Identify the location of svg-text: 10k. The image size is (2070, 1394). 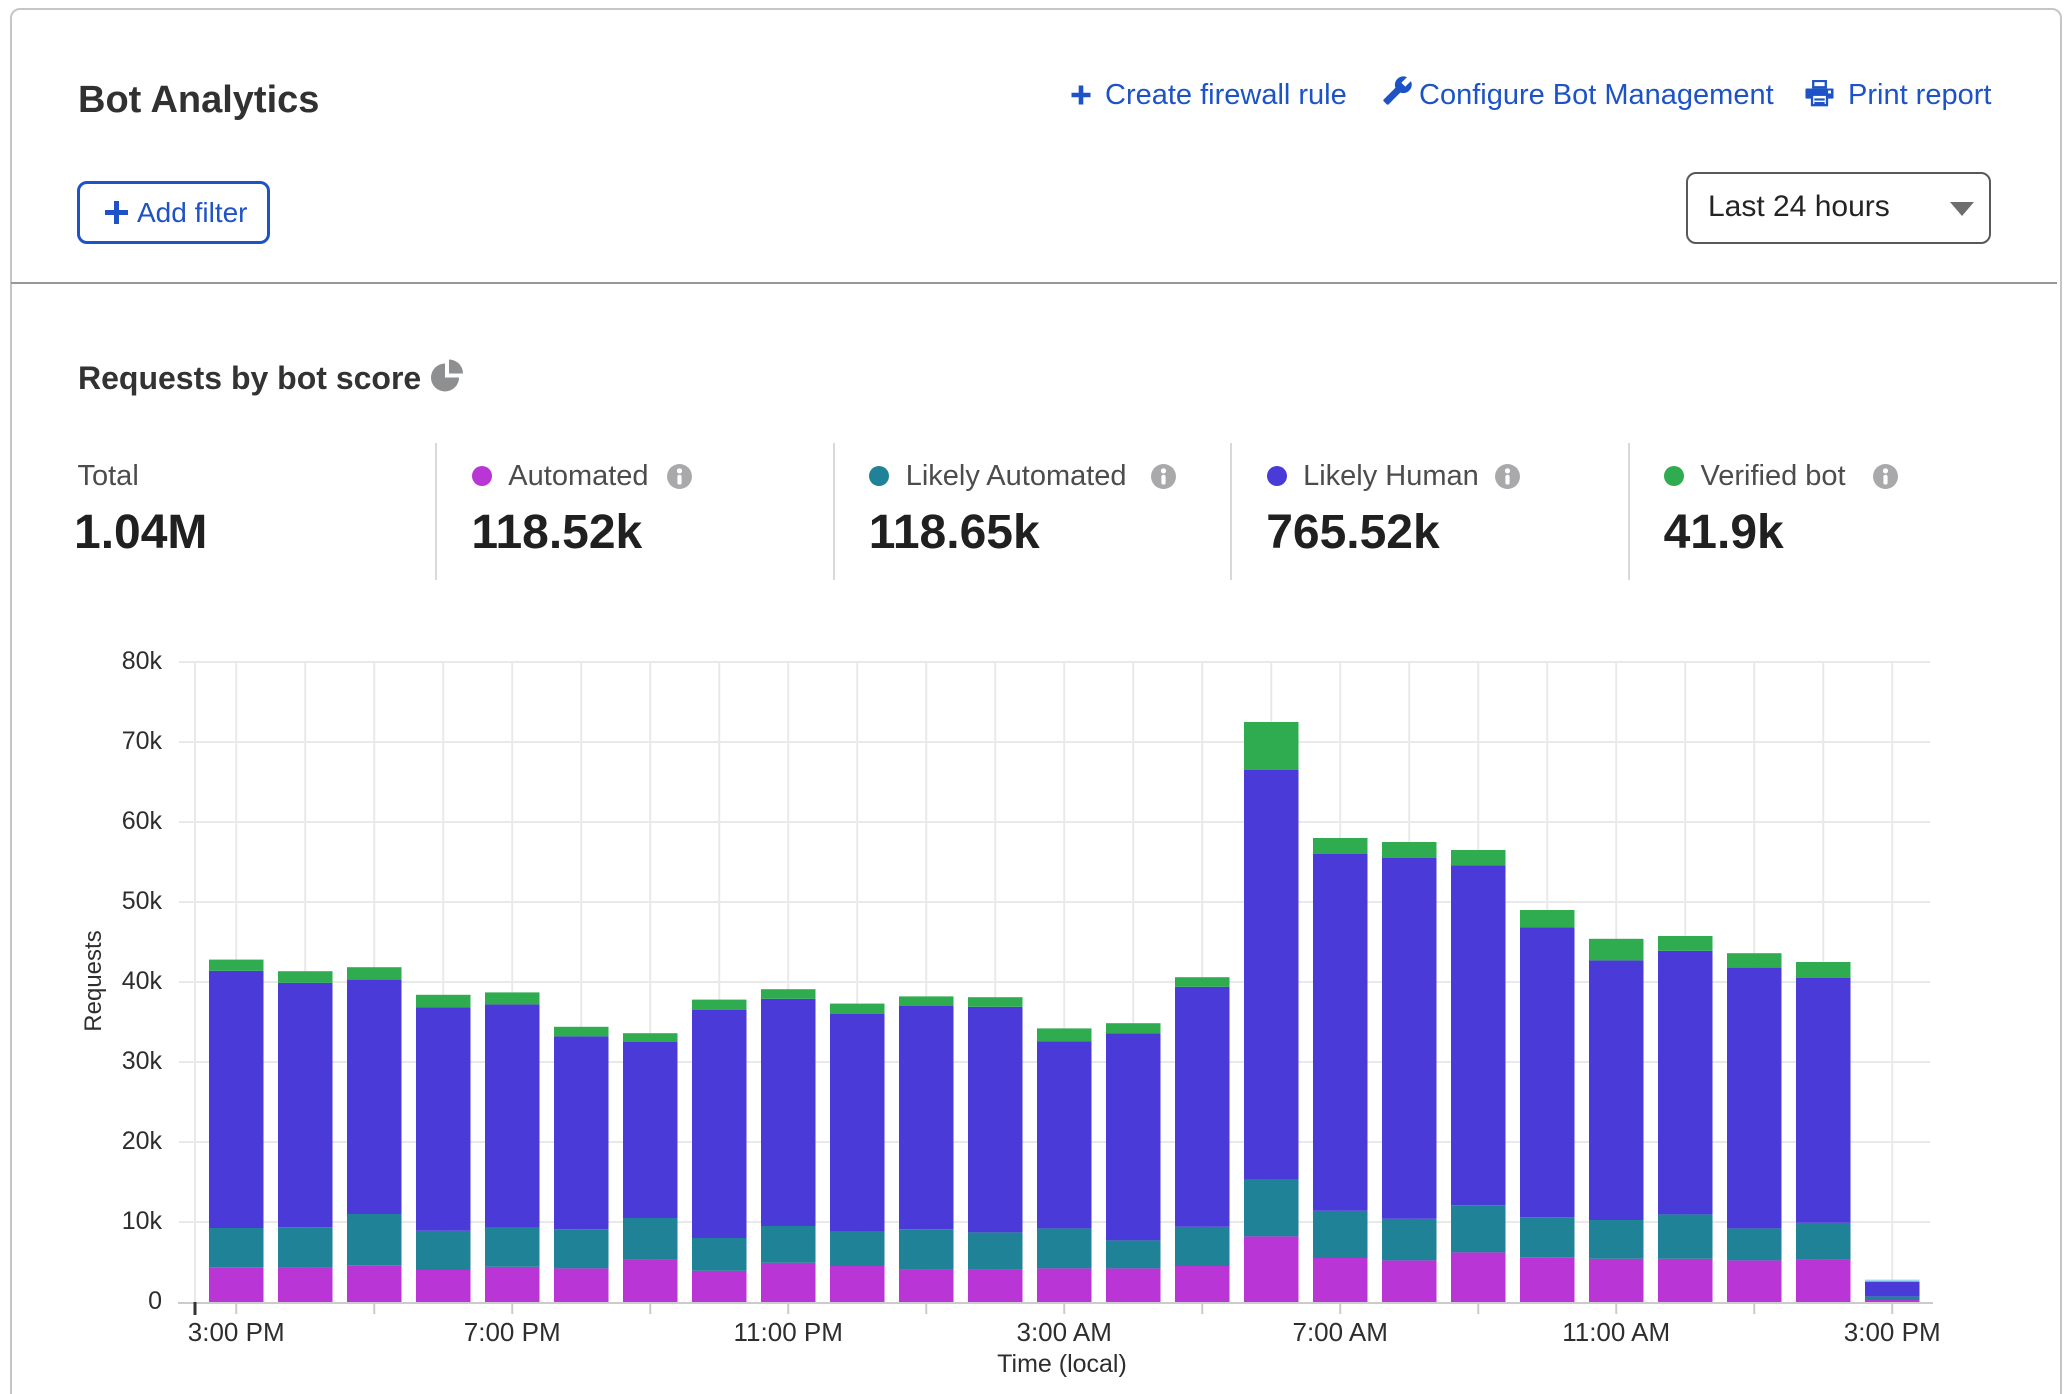
(142, 1221).